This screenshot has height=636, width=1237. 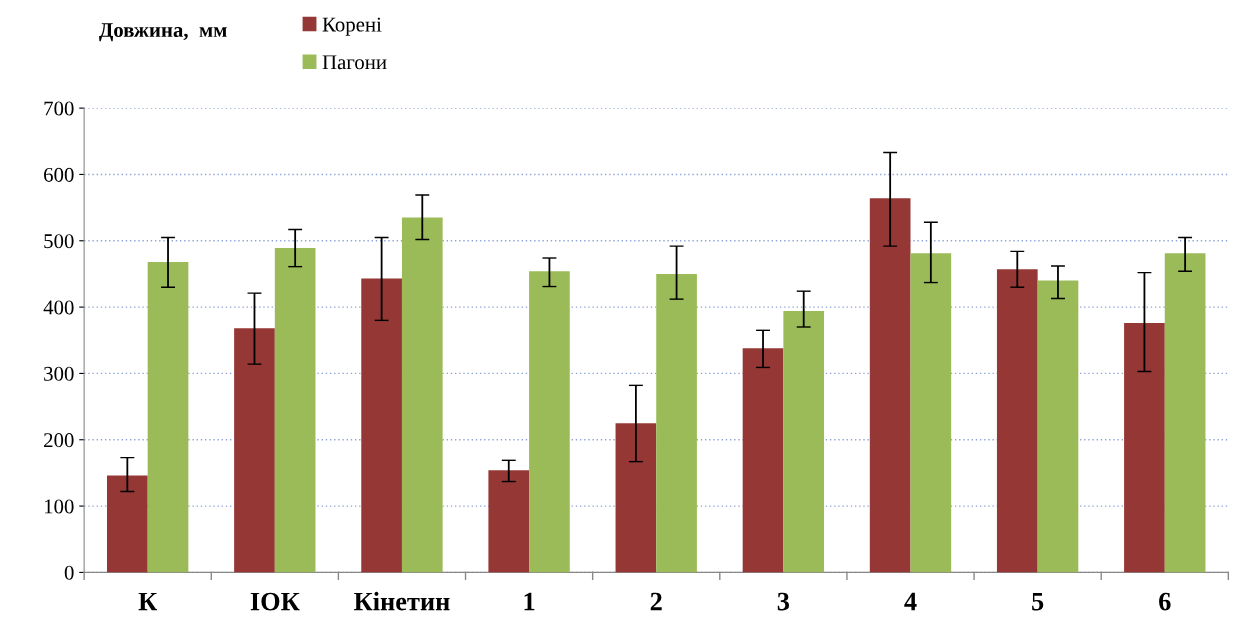 I want to click on y-tick-label: 200, so click(x=59, y=440).